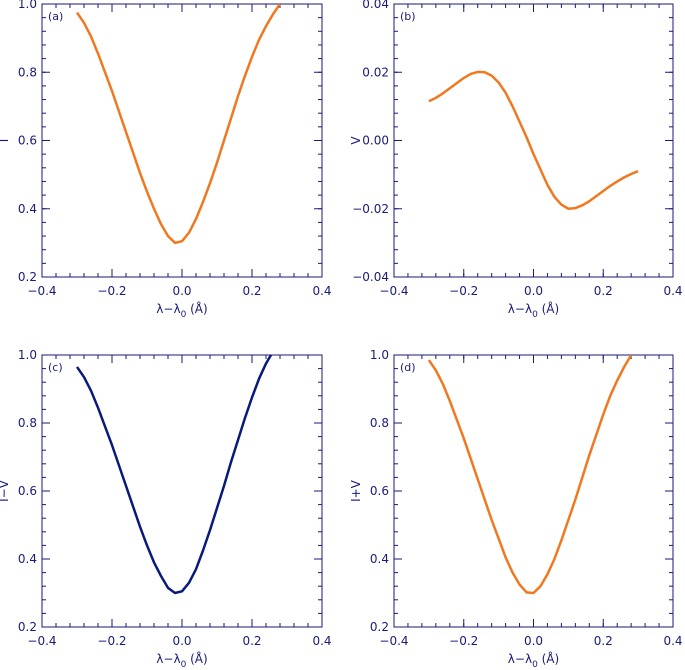 Image resolution: width=685 pixels, height=670 pixels. Describe the element at coordinates (370, 277) in the screenshot. I see `y-tick-label: −0.04` at that location.